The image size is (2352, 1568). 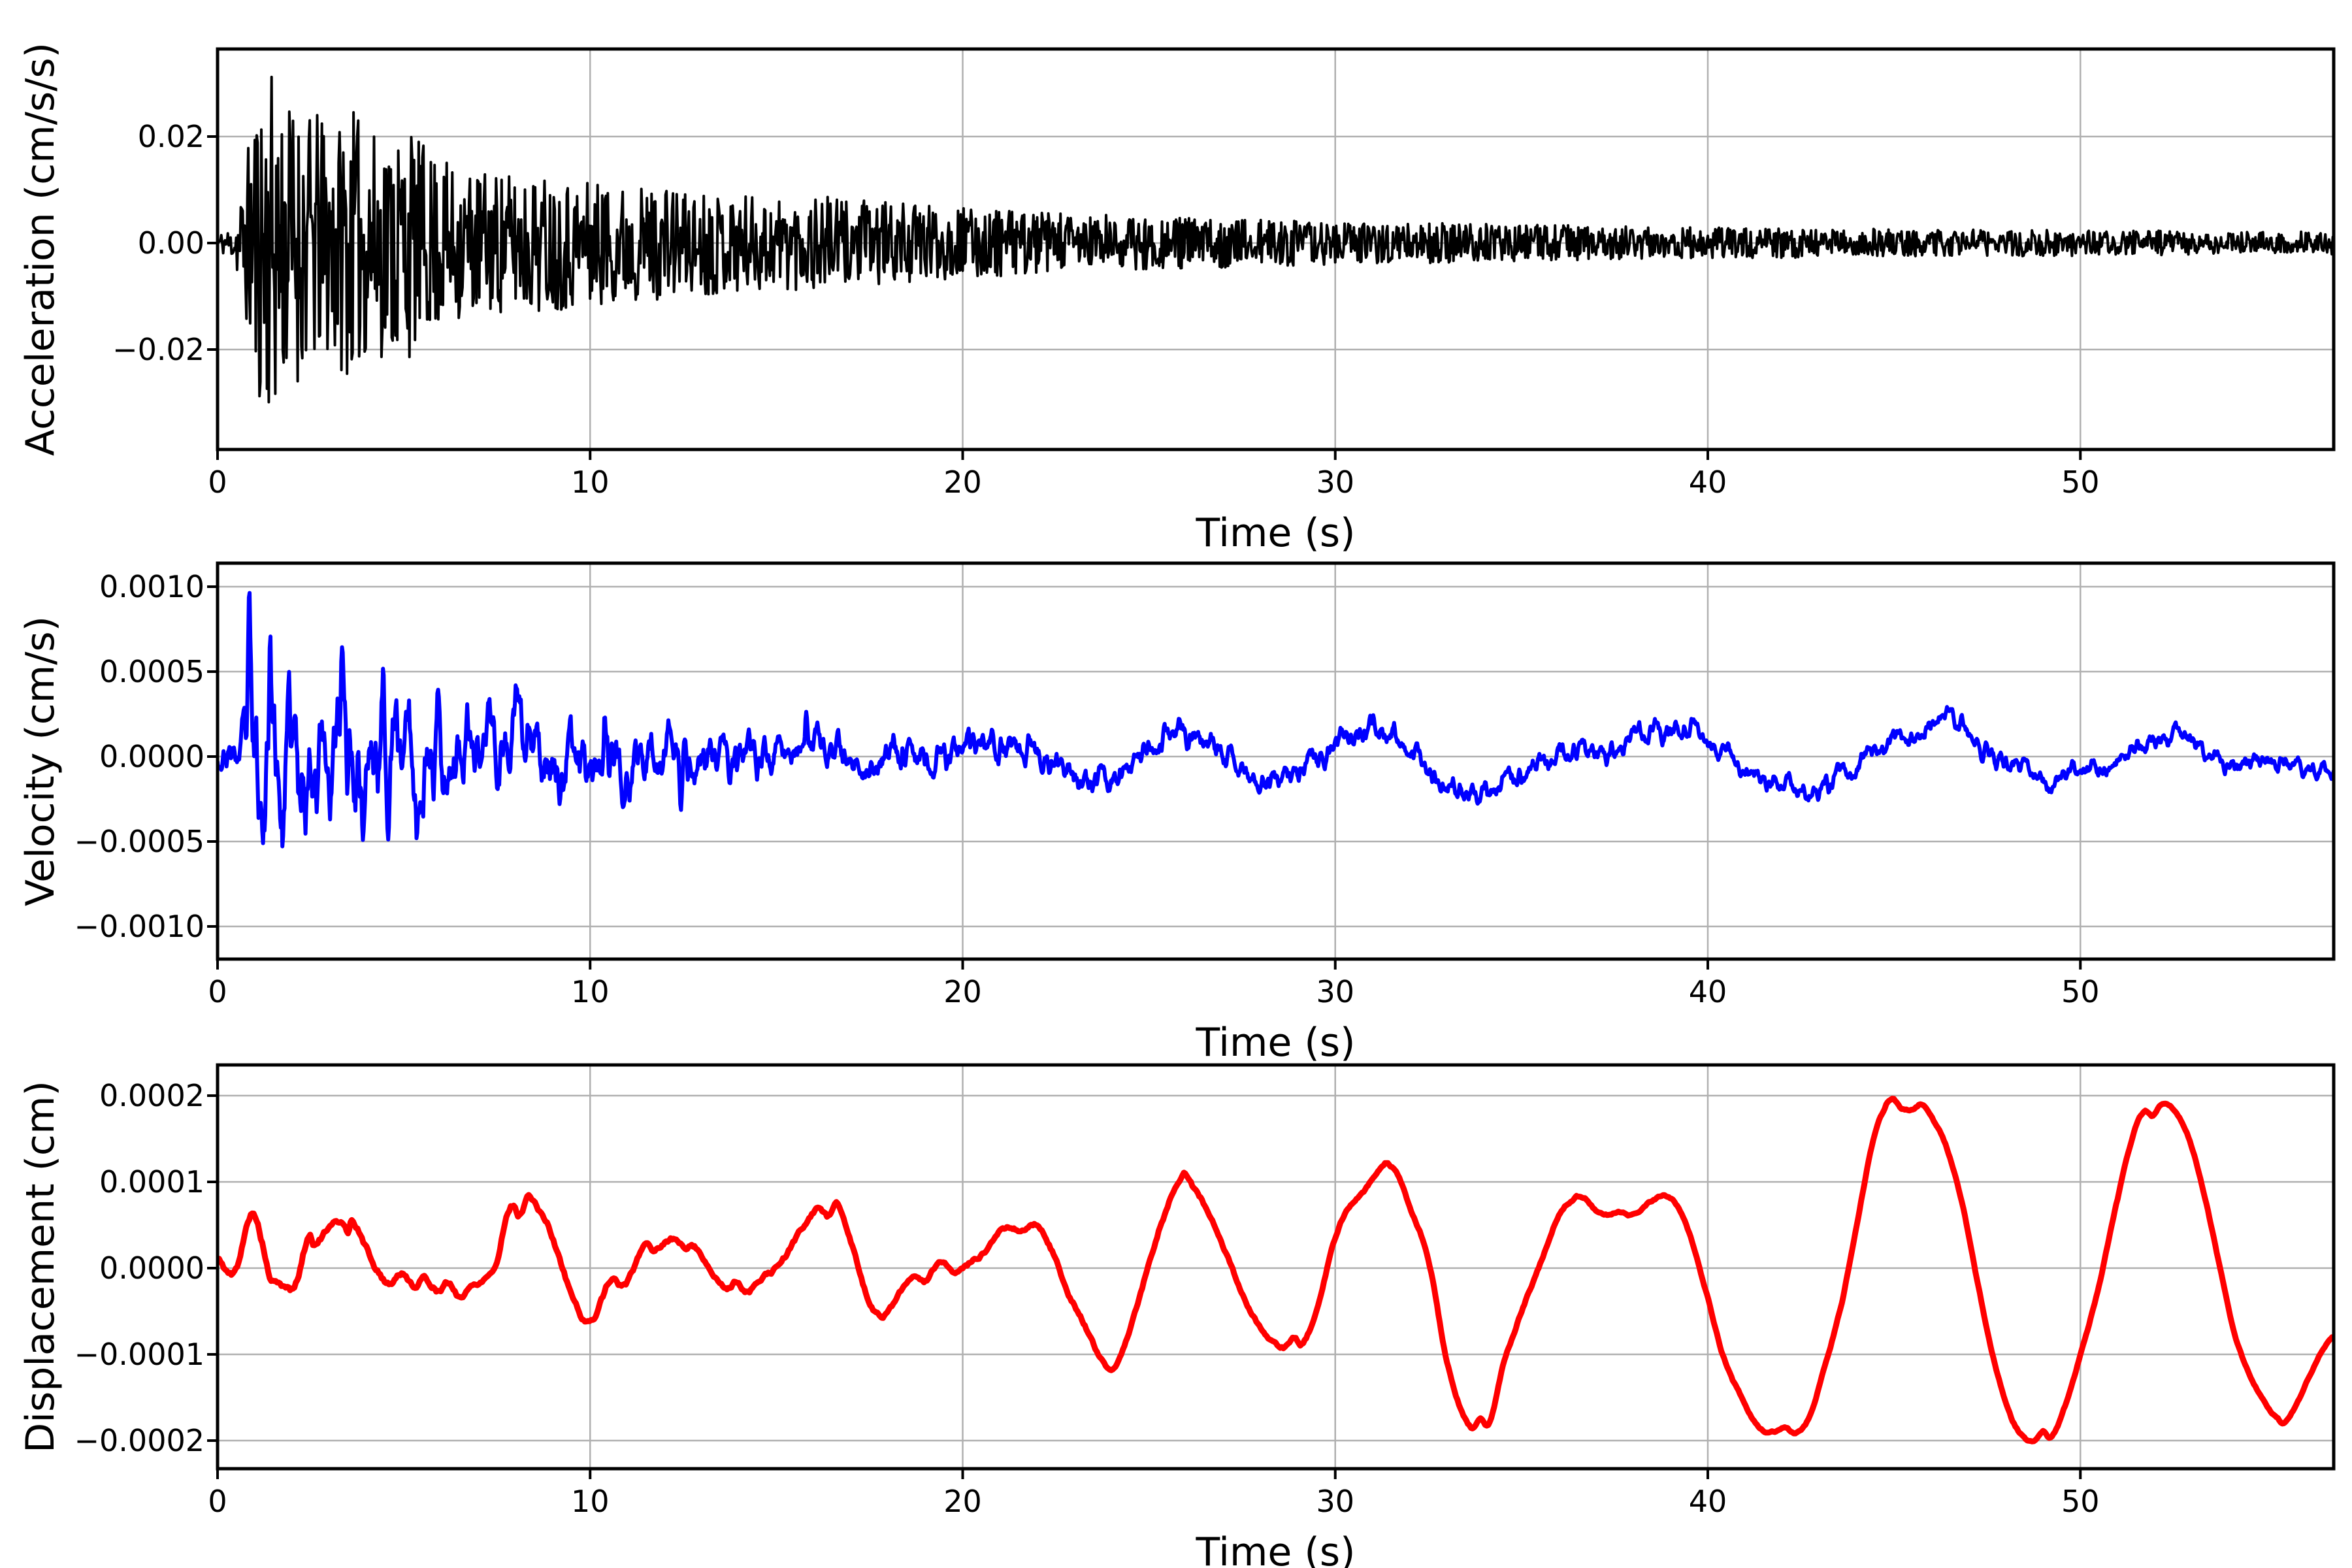 What do you see at coordinates (139, 841) in the screenshot?
I see `y-tick-label: −0.0005` at bounding box center [139, 841].